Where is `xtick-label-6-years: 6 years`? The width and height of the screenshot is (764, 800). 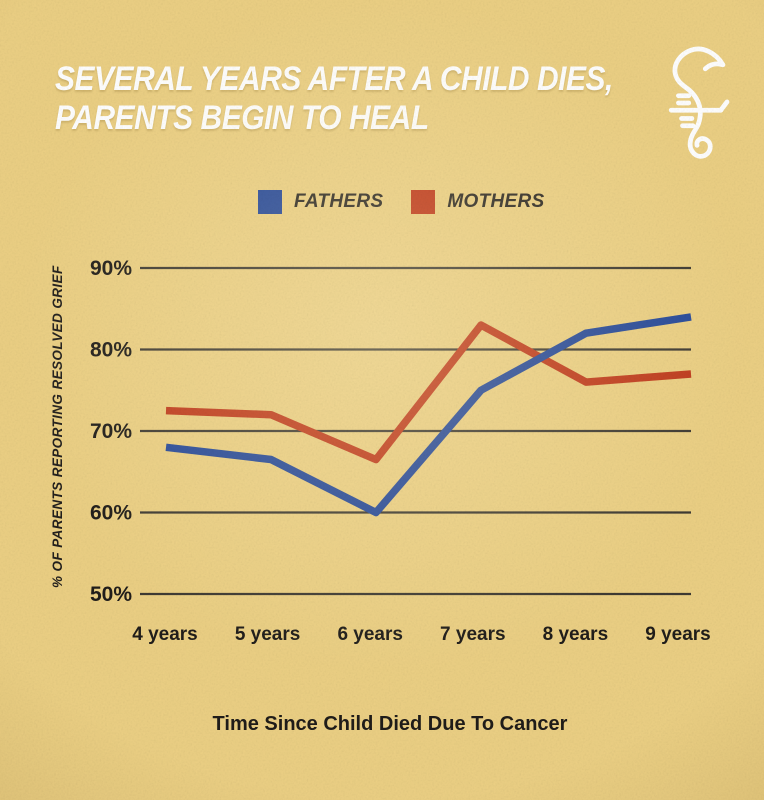 xtick-label-6-years: 6 years is located at coordinates (370, 634).